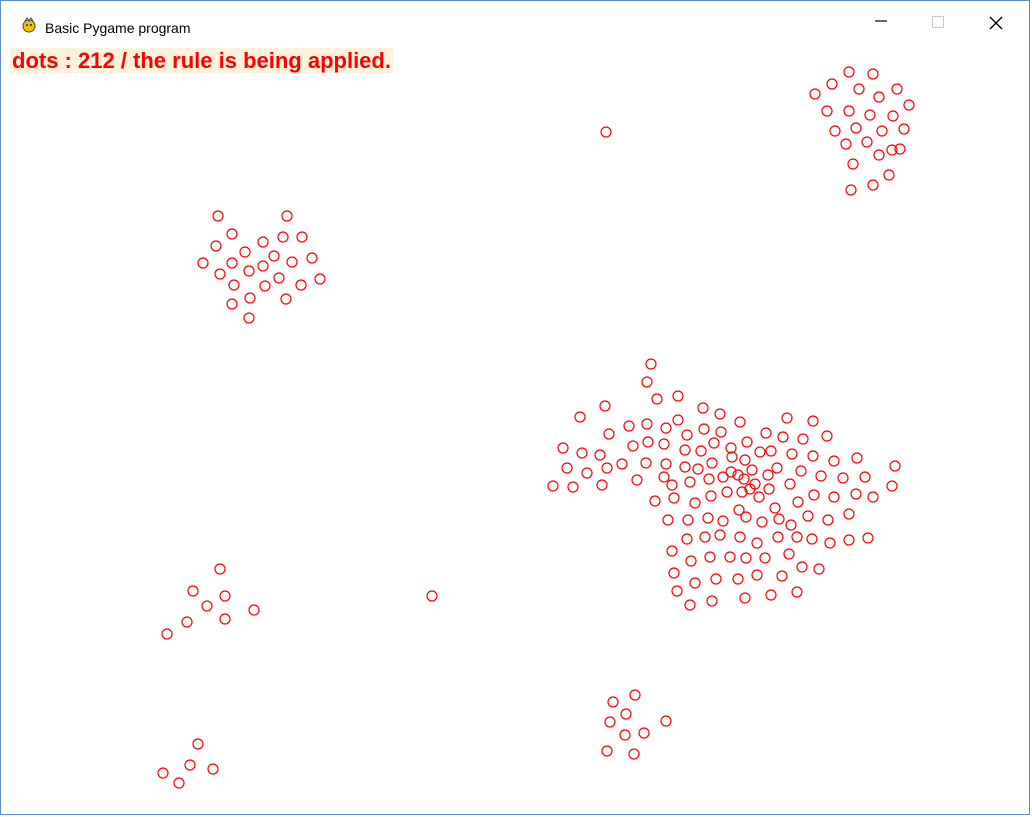 Image resolution: width=1032 pixels, height=817 pixels. I want to click on minimize-icon, so click(881, 23).